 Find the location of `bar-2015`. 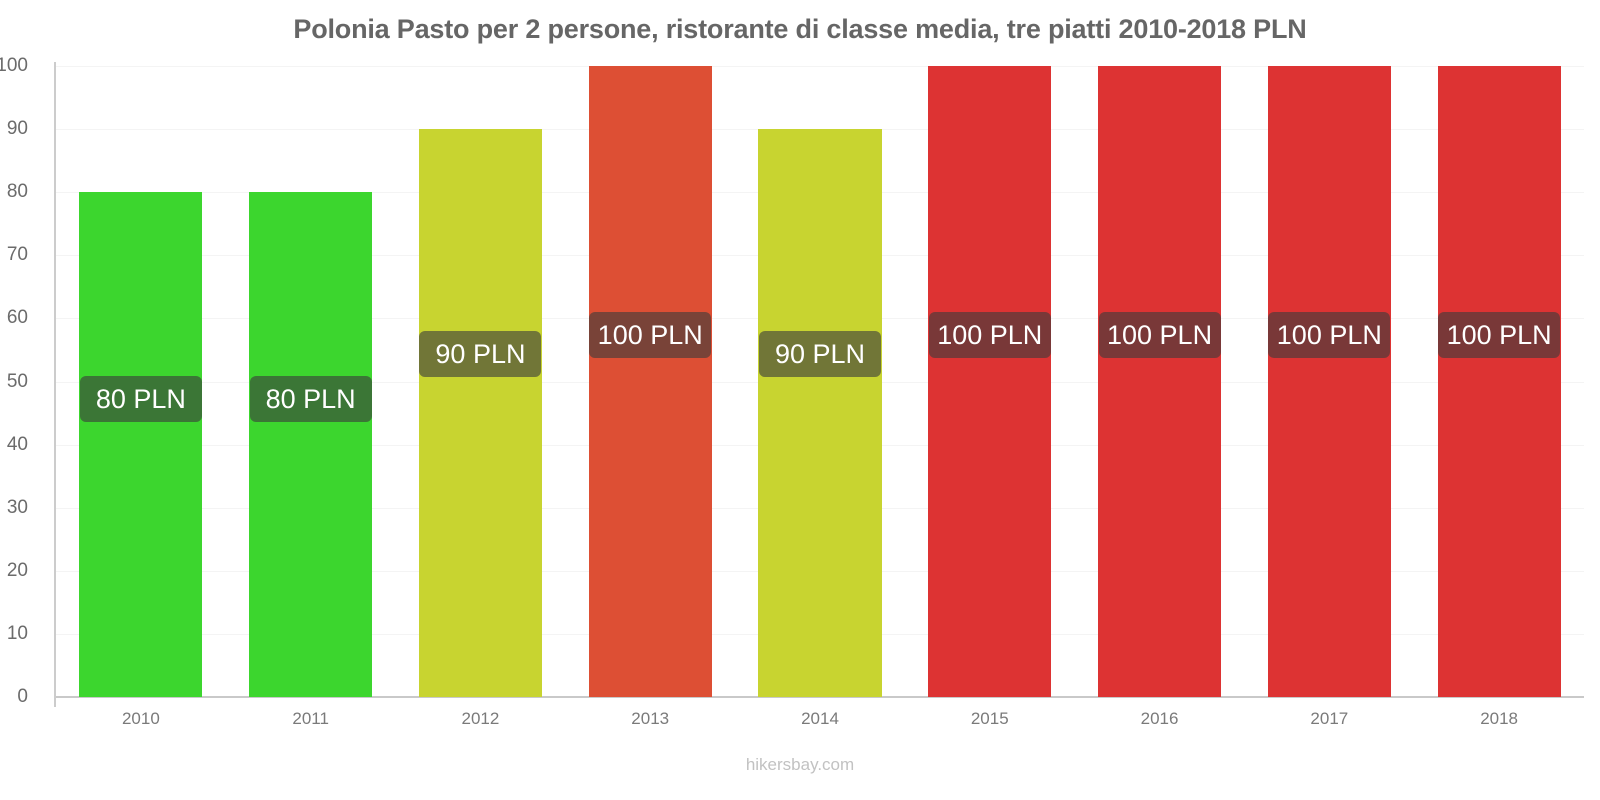

bar-2015 is located at coordinates (990, 381).